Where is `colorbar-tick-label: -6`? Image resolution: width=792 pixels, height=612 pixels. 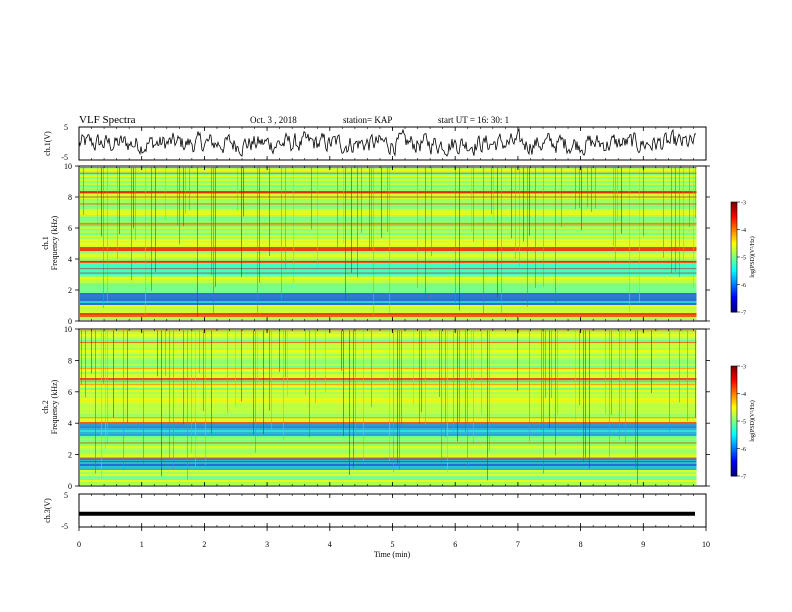
colorbar-tick-label: -6 is located at coordinates (743, 286).